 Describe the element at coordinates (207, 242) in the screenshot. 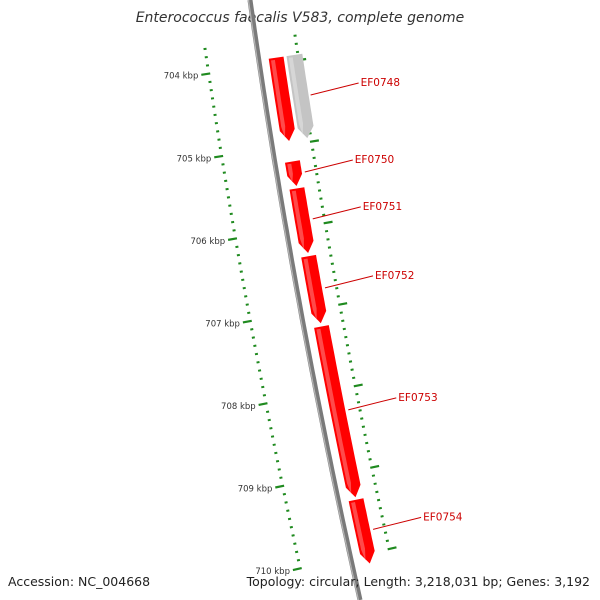

I see `scale-label-706: 706 kbp` at that location.